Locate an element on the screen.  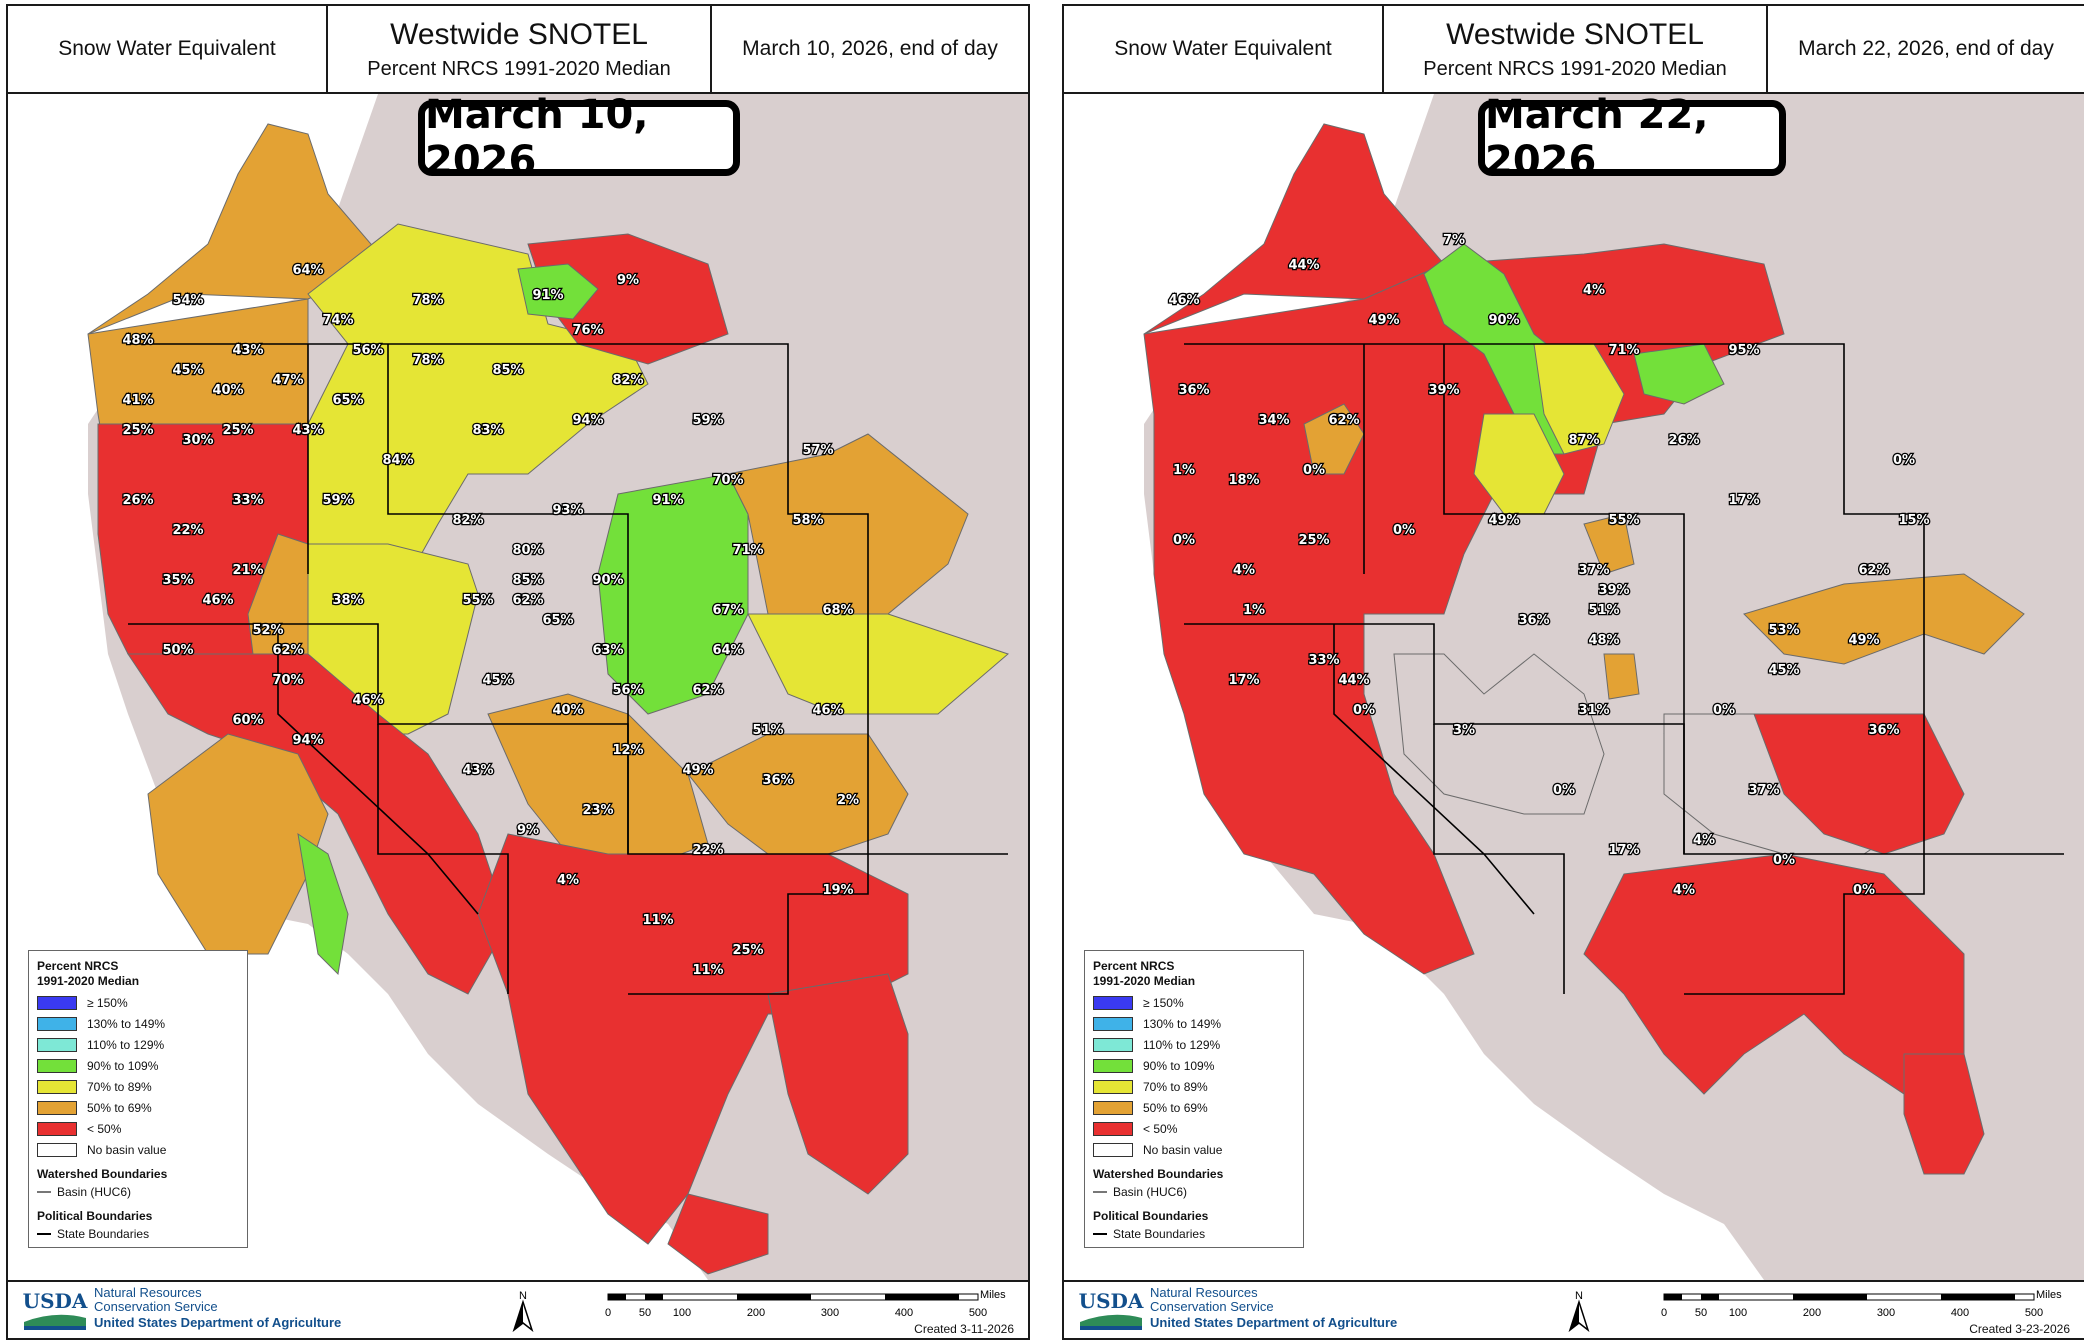
legend-item-label: 110% to 129% is located at coordinates (1182, 1045).